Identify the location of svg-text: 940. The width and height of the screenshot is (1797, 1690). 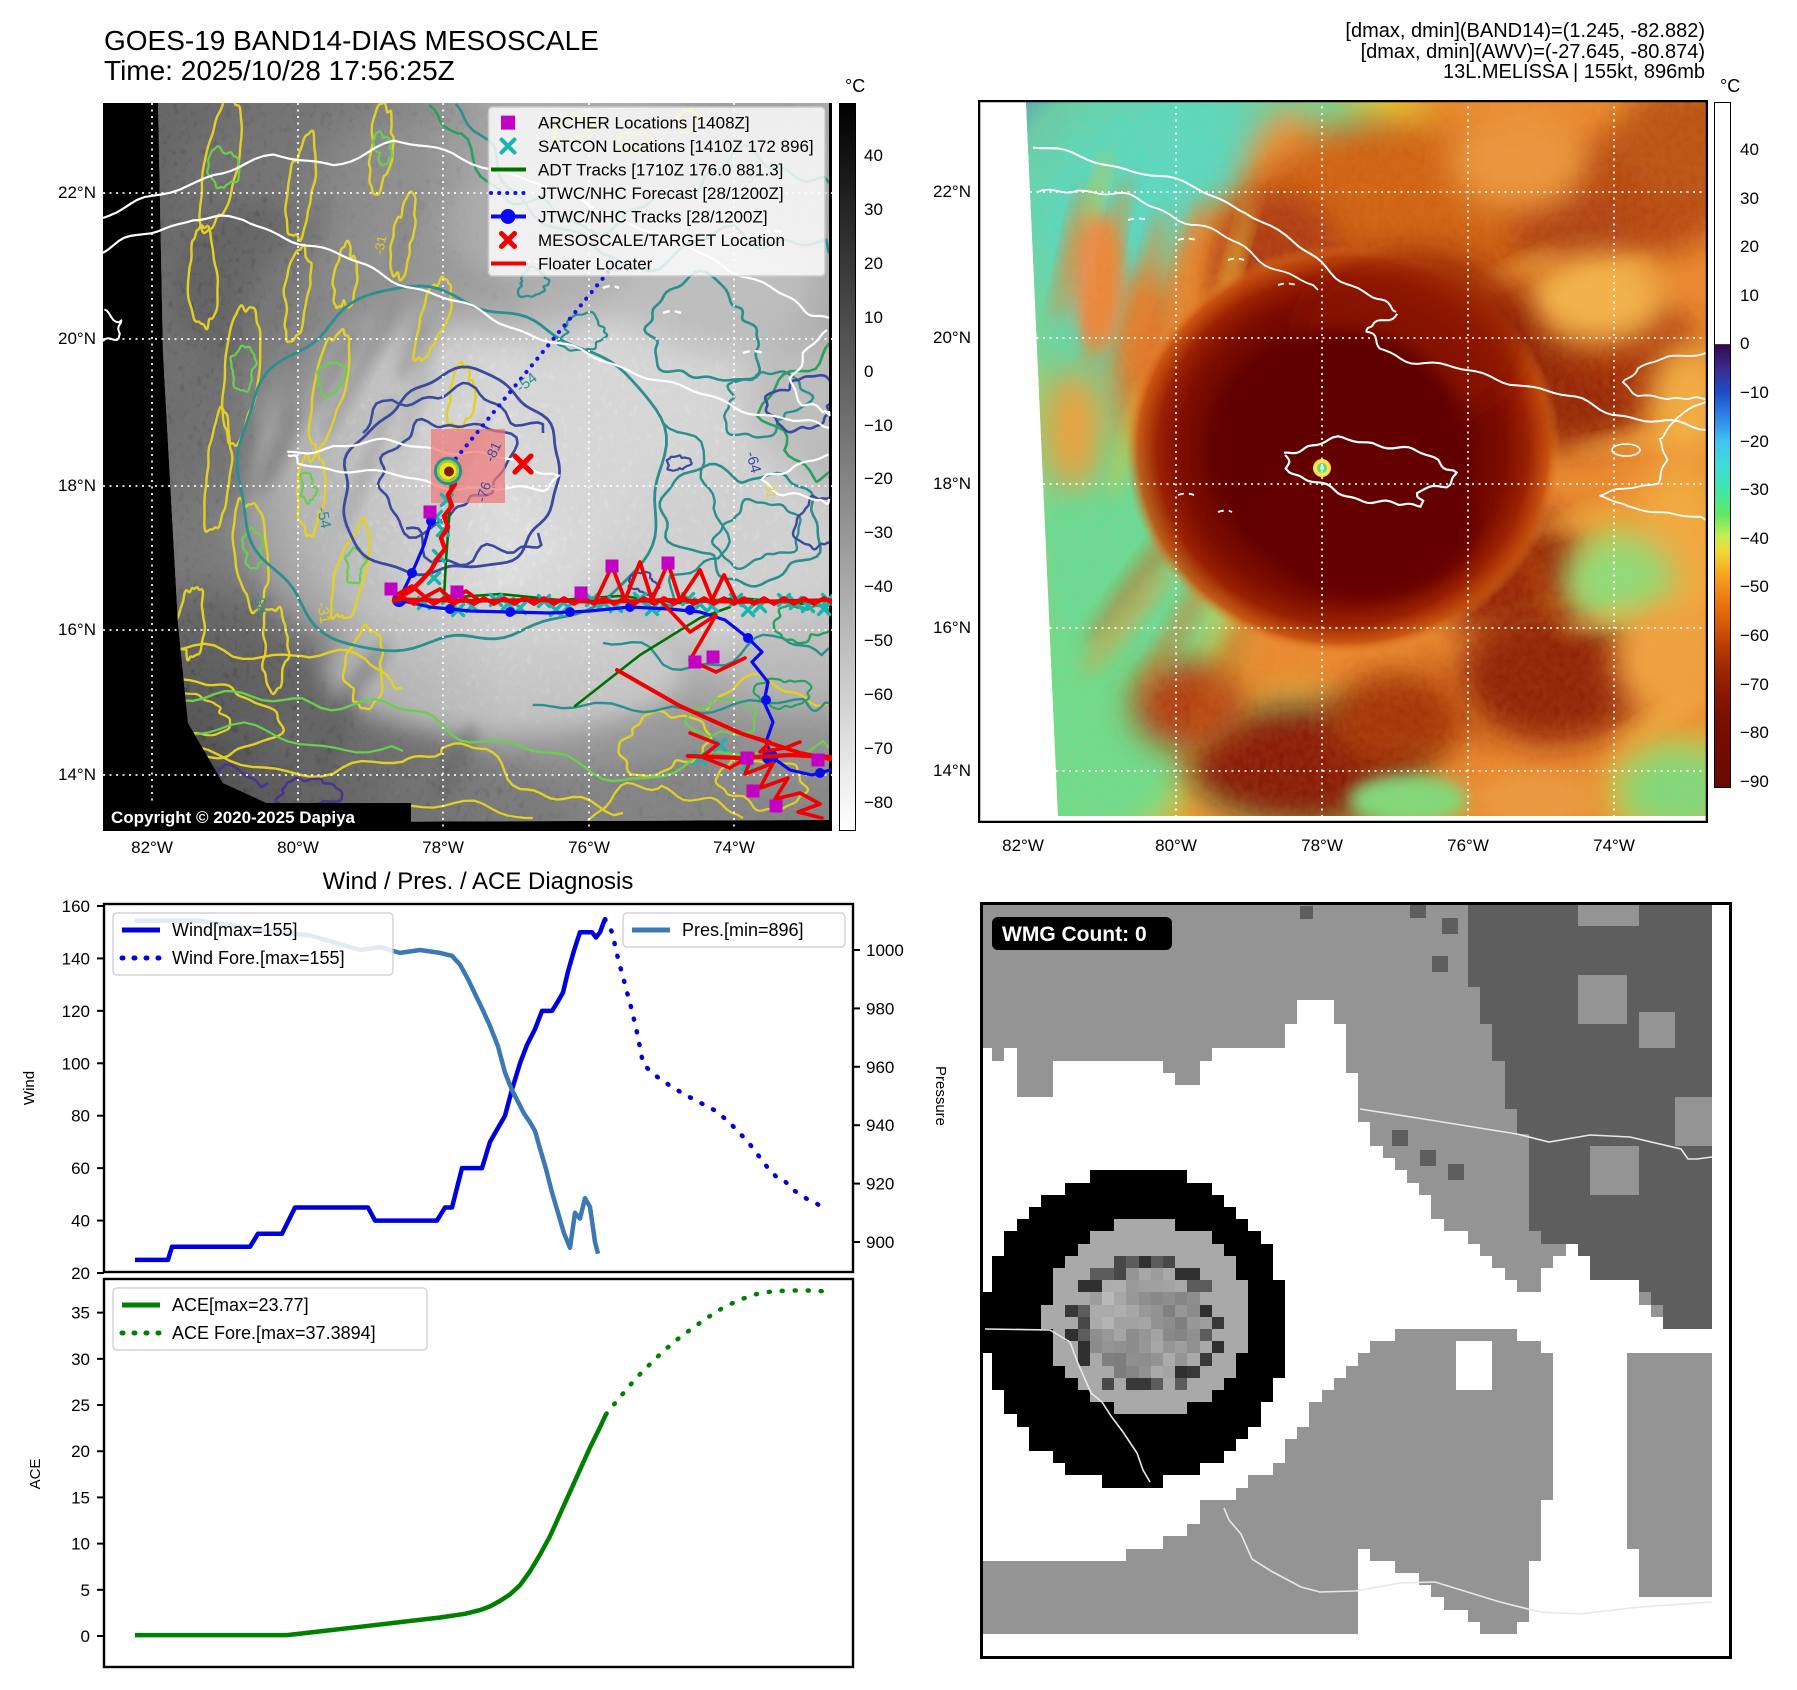
(880, 1125).